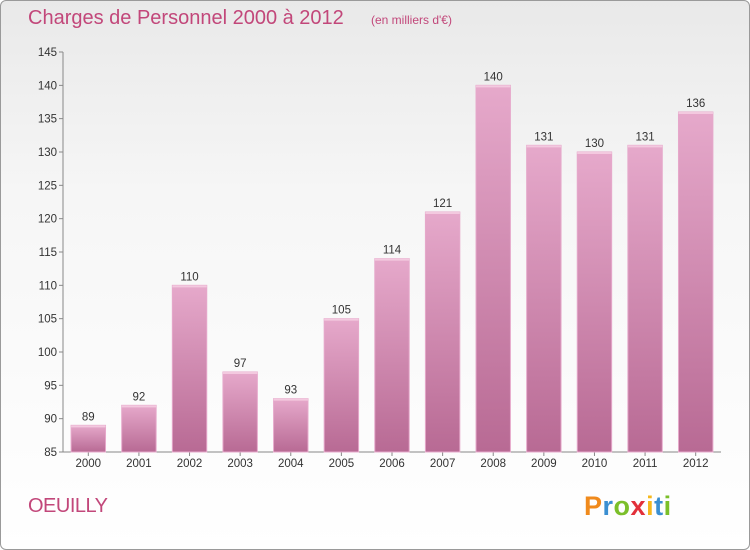 The image size is (750, 550). I want to click on logo-letter: P, so click(593, 506).